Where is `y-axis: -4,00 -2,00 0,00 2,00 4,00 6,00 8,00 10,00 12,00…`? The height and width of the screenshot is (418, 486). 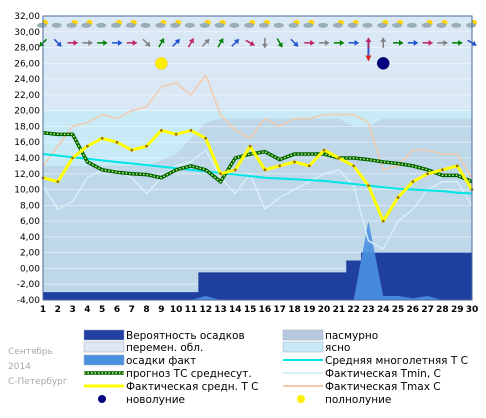
y-axis: -4,00 -2,00 0,00 2,00 4,00 6,00 8,00 10,00 12,00… is located at coordinates (27, 159).